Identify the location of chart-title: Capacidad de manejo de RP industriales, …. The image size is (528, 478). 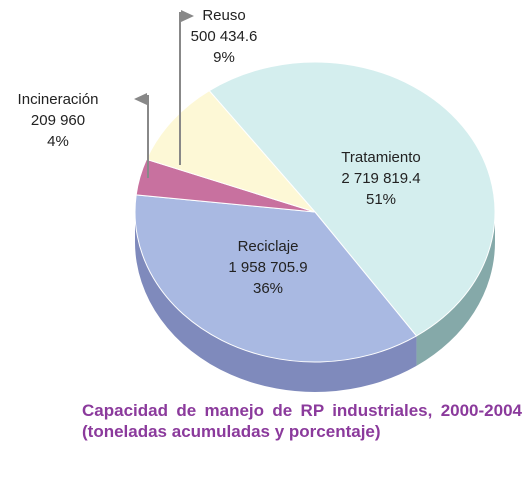
(302, 421).